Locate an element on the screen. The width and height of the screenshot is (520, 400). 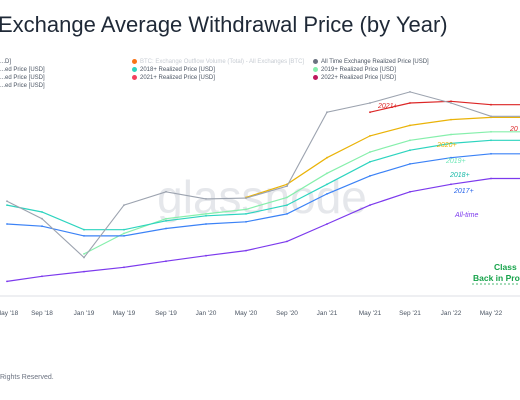
x-tick-label: May '22 is located at coordinates (491, 313).